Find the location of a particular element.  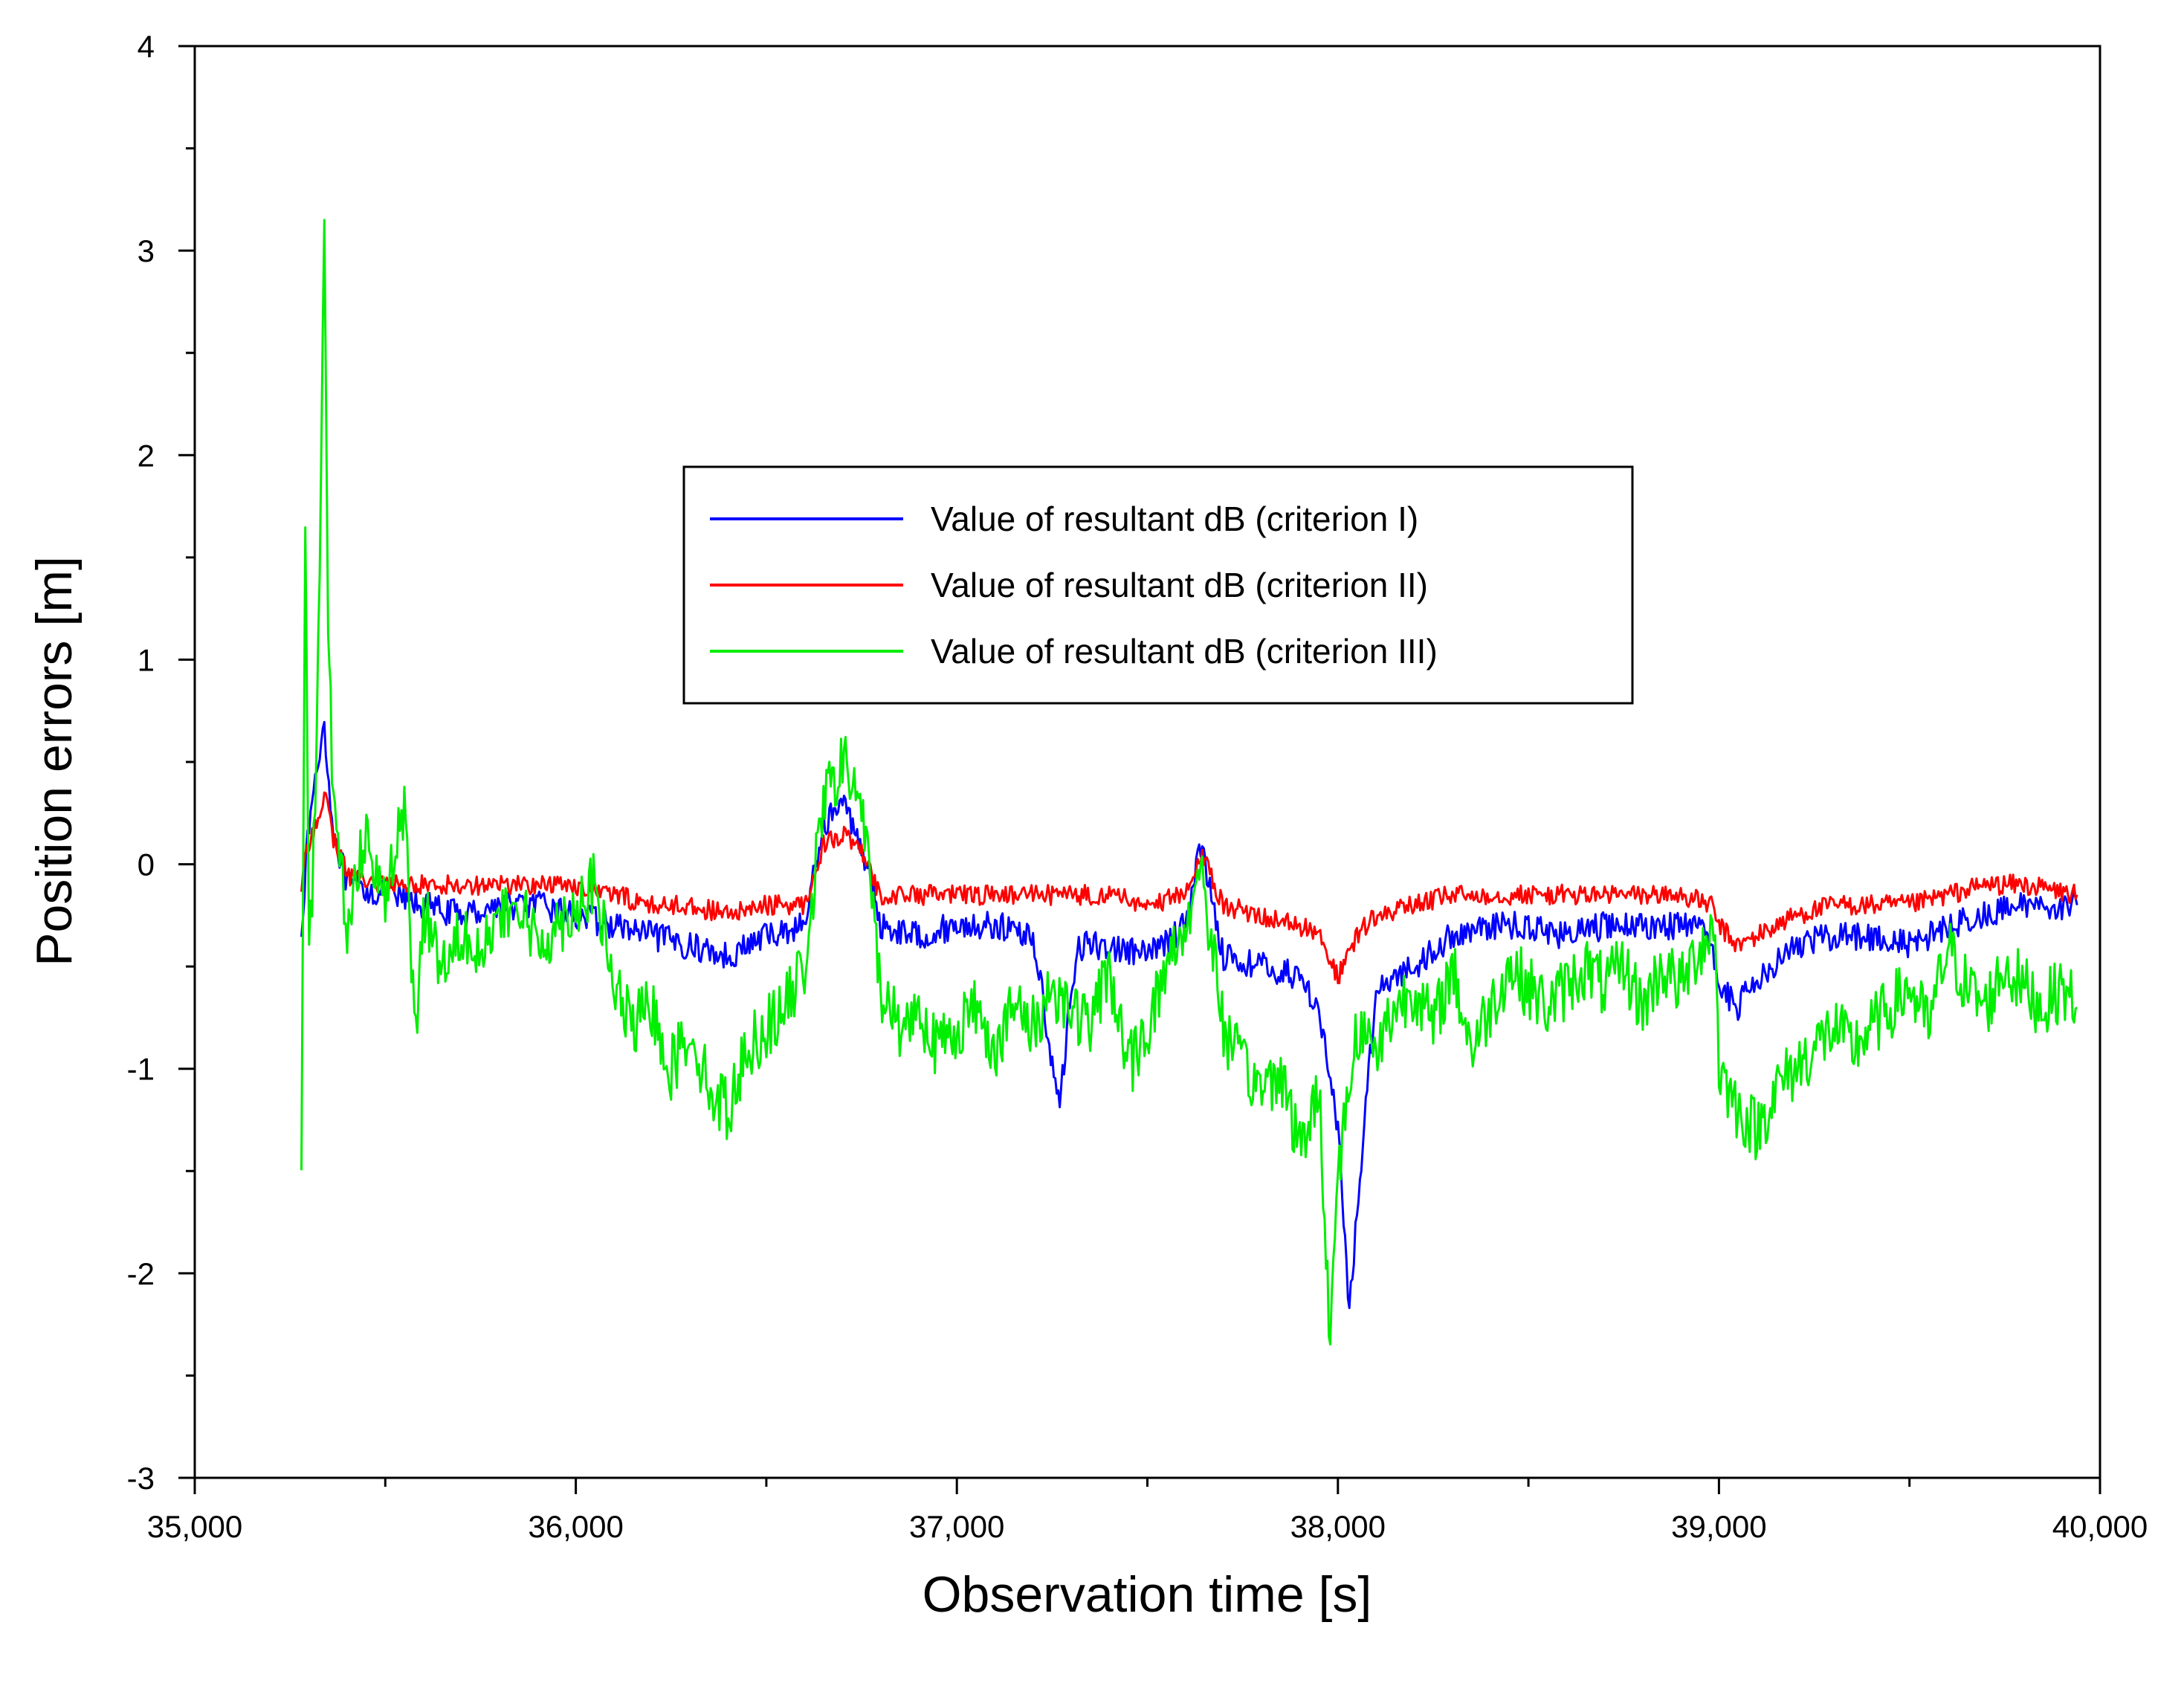

legend-label-criterion-2: Value of resultant dB (criterion II) is located at coordinates (1180, 585).